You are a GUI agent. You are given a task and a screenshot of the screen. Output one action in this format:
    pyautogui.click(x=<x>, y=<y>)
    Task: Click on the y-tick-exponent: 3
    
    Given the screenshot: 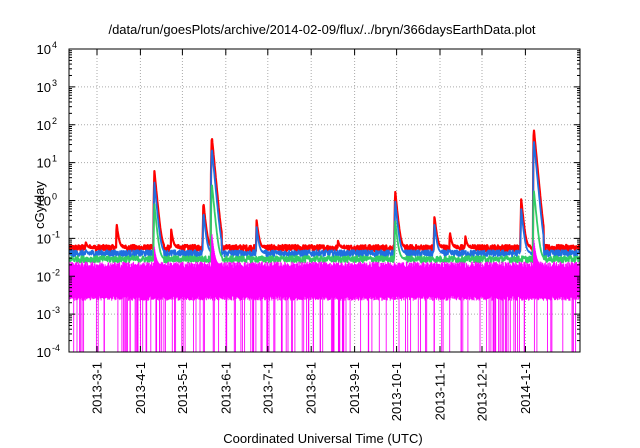 What is the action you would take?
    pyautogui.click(x=54, y=83)
    